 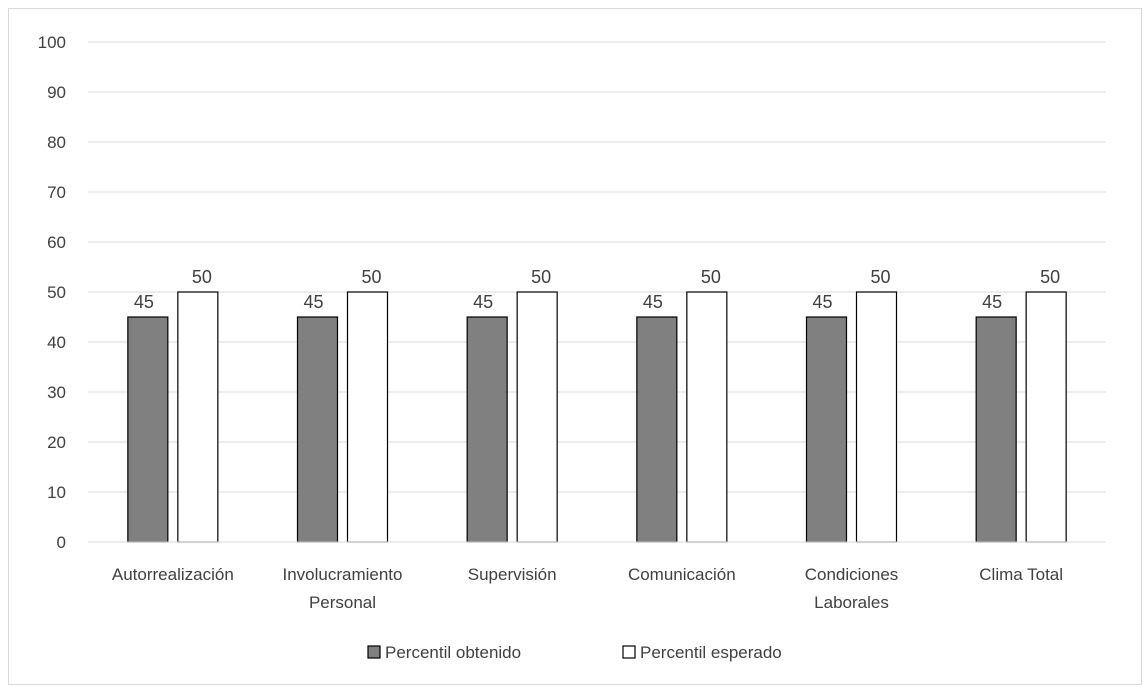 What do you see at coordinates (56, 242) in the screenshot?
I see `y-tick-label: 60` at bounding box center [56, 242].